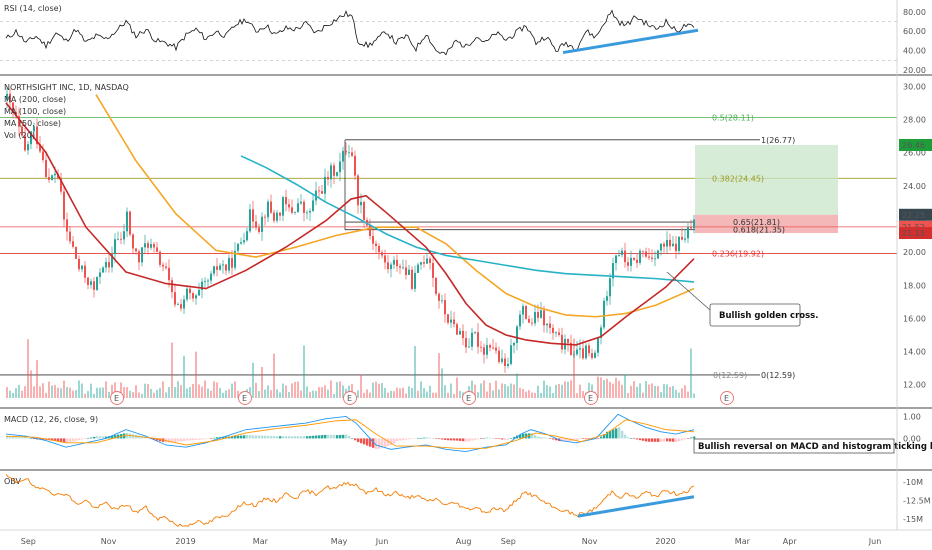 This screenshot has width=932, height=550. I want to click on stop-zone, so click(766, 224).